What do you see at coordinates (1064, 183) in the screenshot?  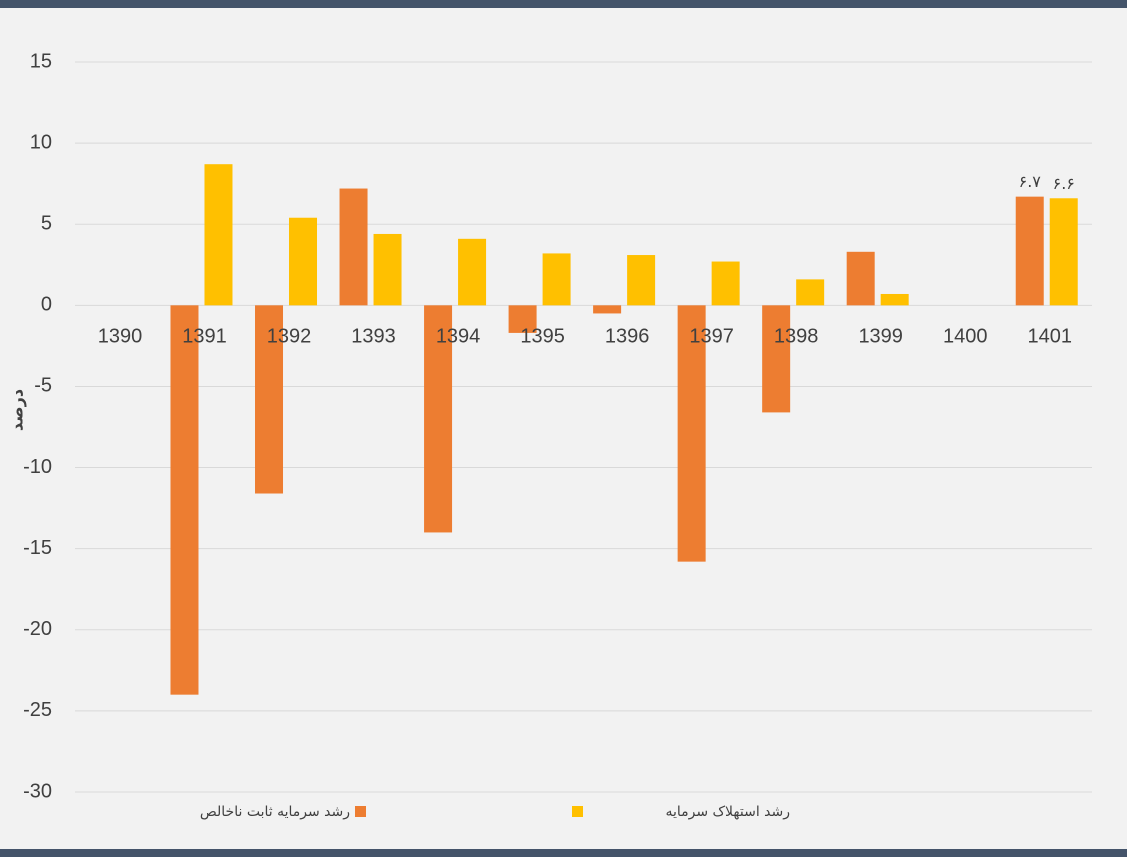 I see `data-label: ۶.۶` at bounding box center [1064, 183].